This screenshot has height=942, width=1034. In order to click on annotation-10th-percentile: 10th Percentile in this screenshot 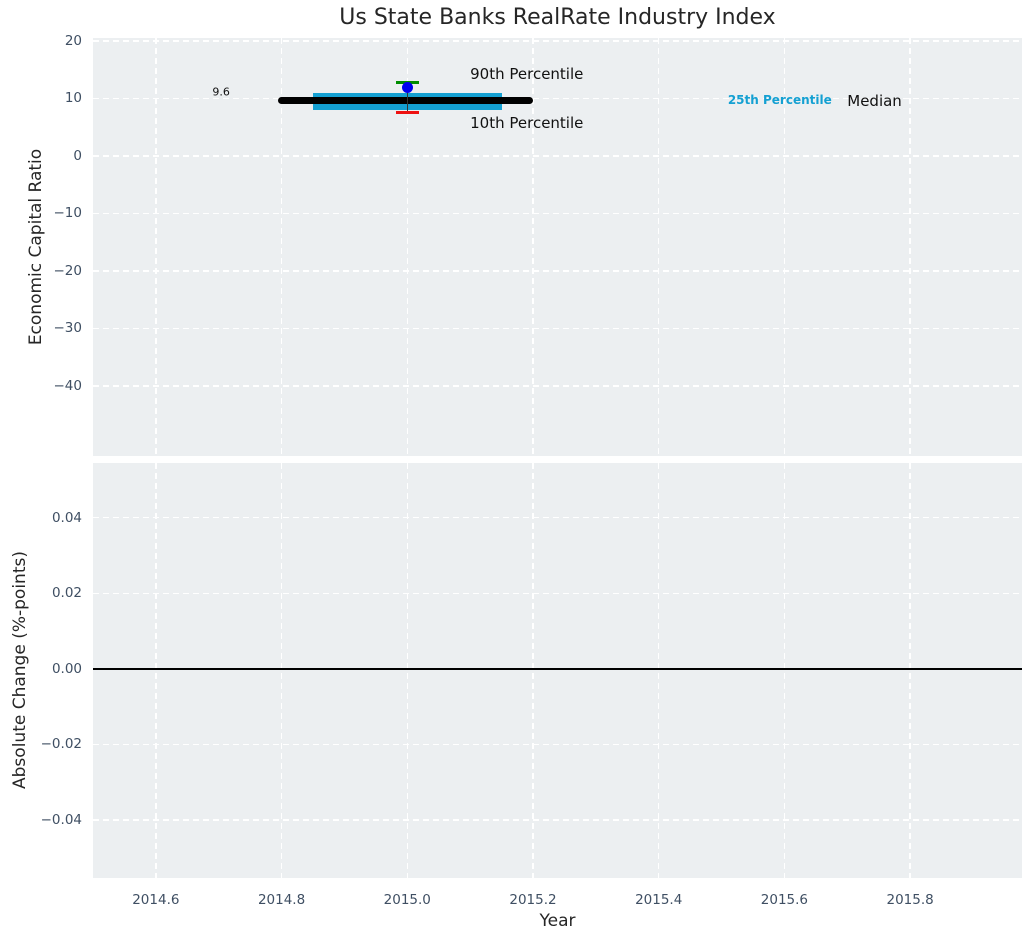, I will do `click(527, 123)`.